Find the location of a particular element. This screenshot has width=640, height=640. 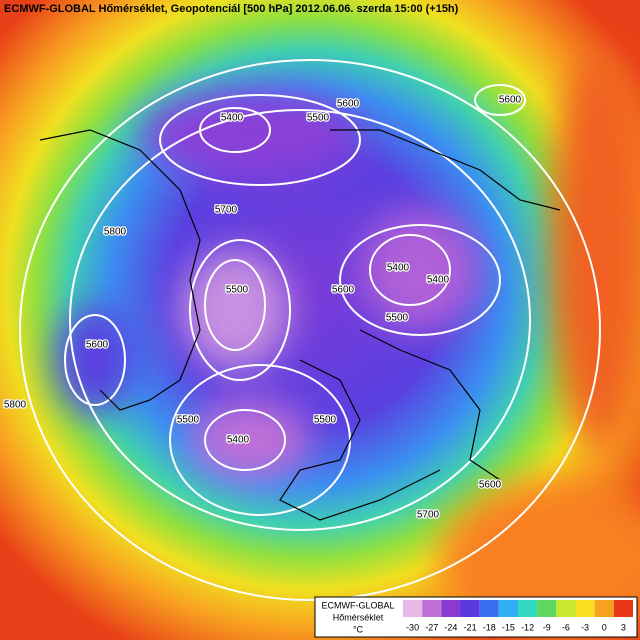

colorbar-tick-label: -18 is located at coordinates (489, 627).